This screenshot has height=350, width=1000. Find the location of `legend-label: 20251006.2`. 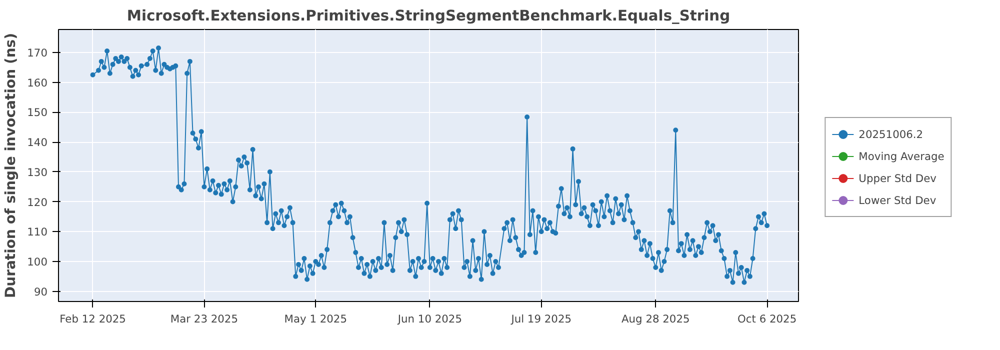

legend-label: 20251006.2 is located at coordinates (891, 134).